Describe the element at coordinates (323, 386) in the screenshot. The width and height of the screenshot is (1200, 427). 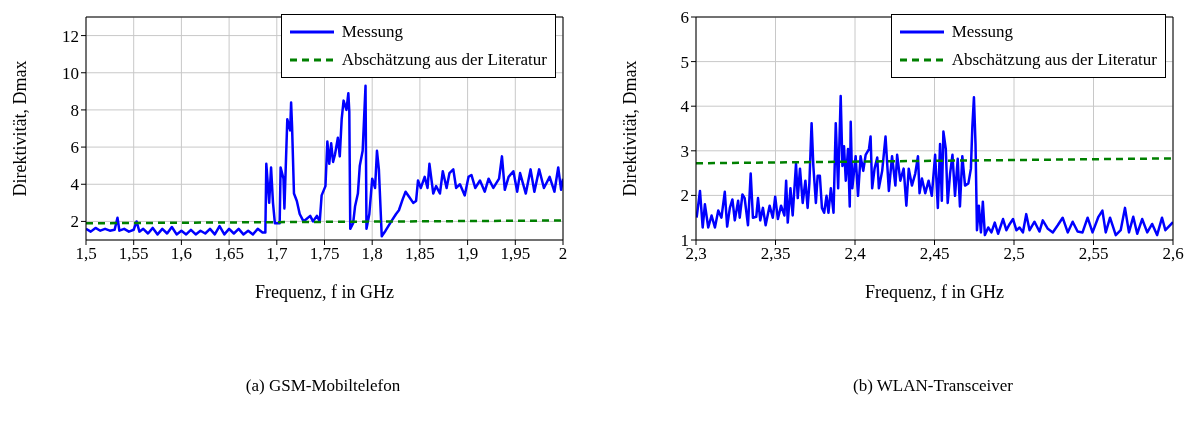
I see `text: (a) GSM-Mobiltelefon` at that location.